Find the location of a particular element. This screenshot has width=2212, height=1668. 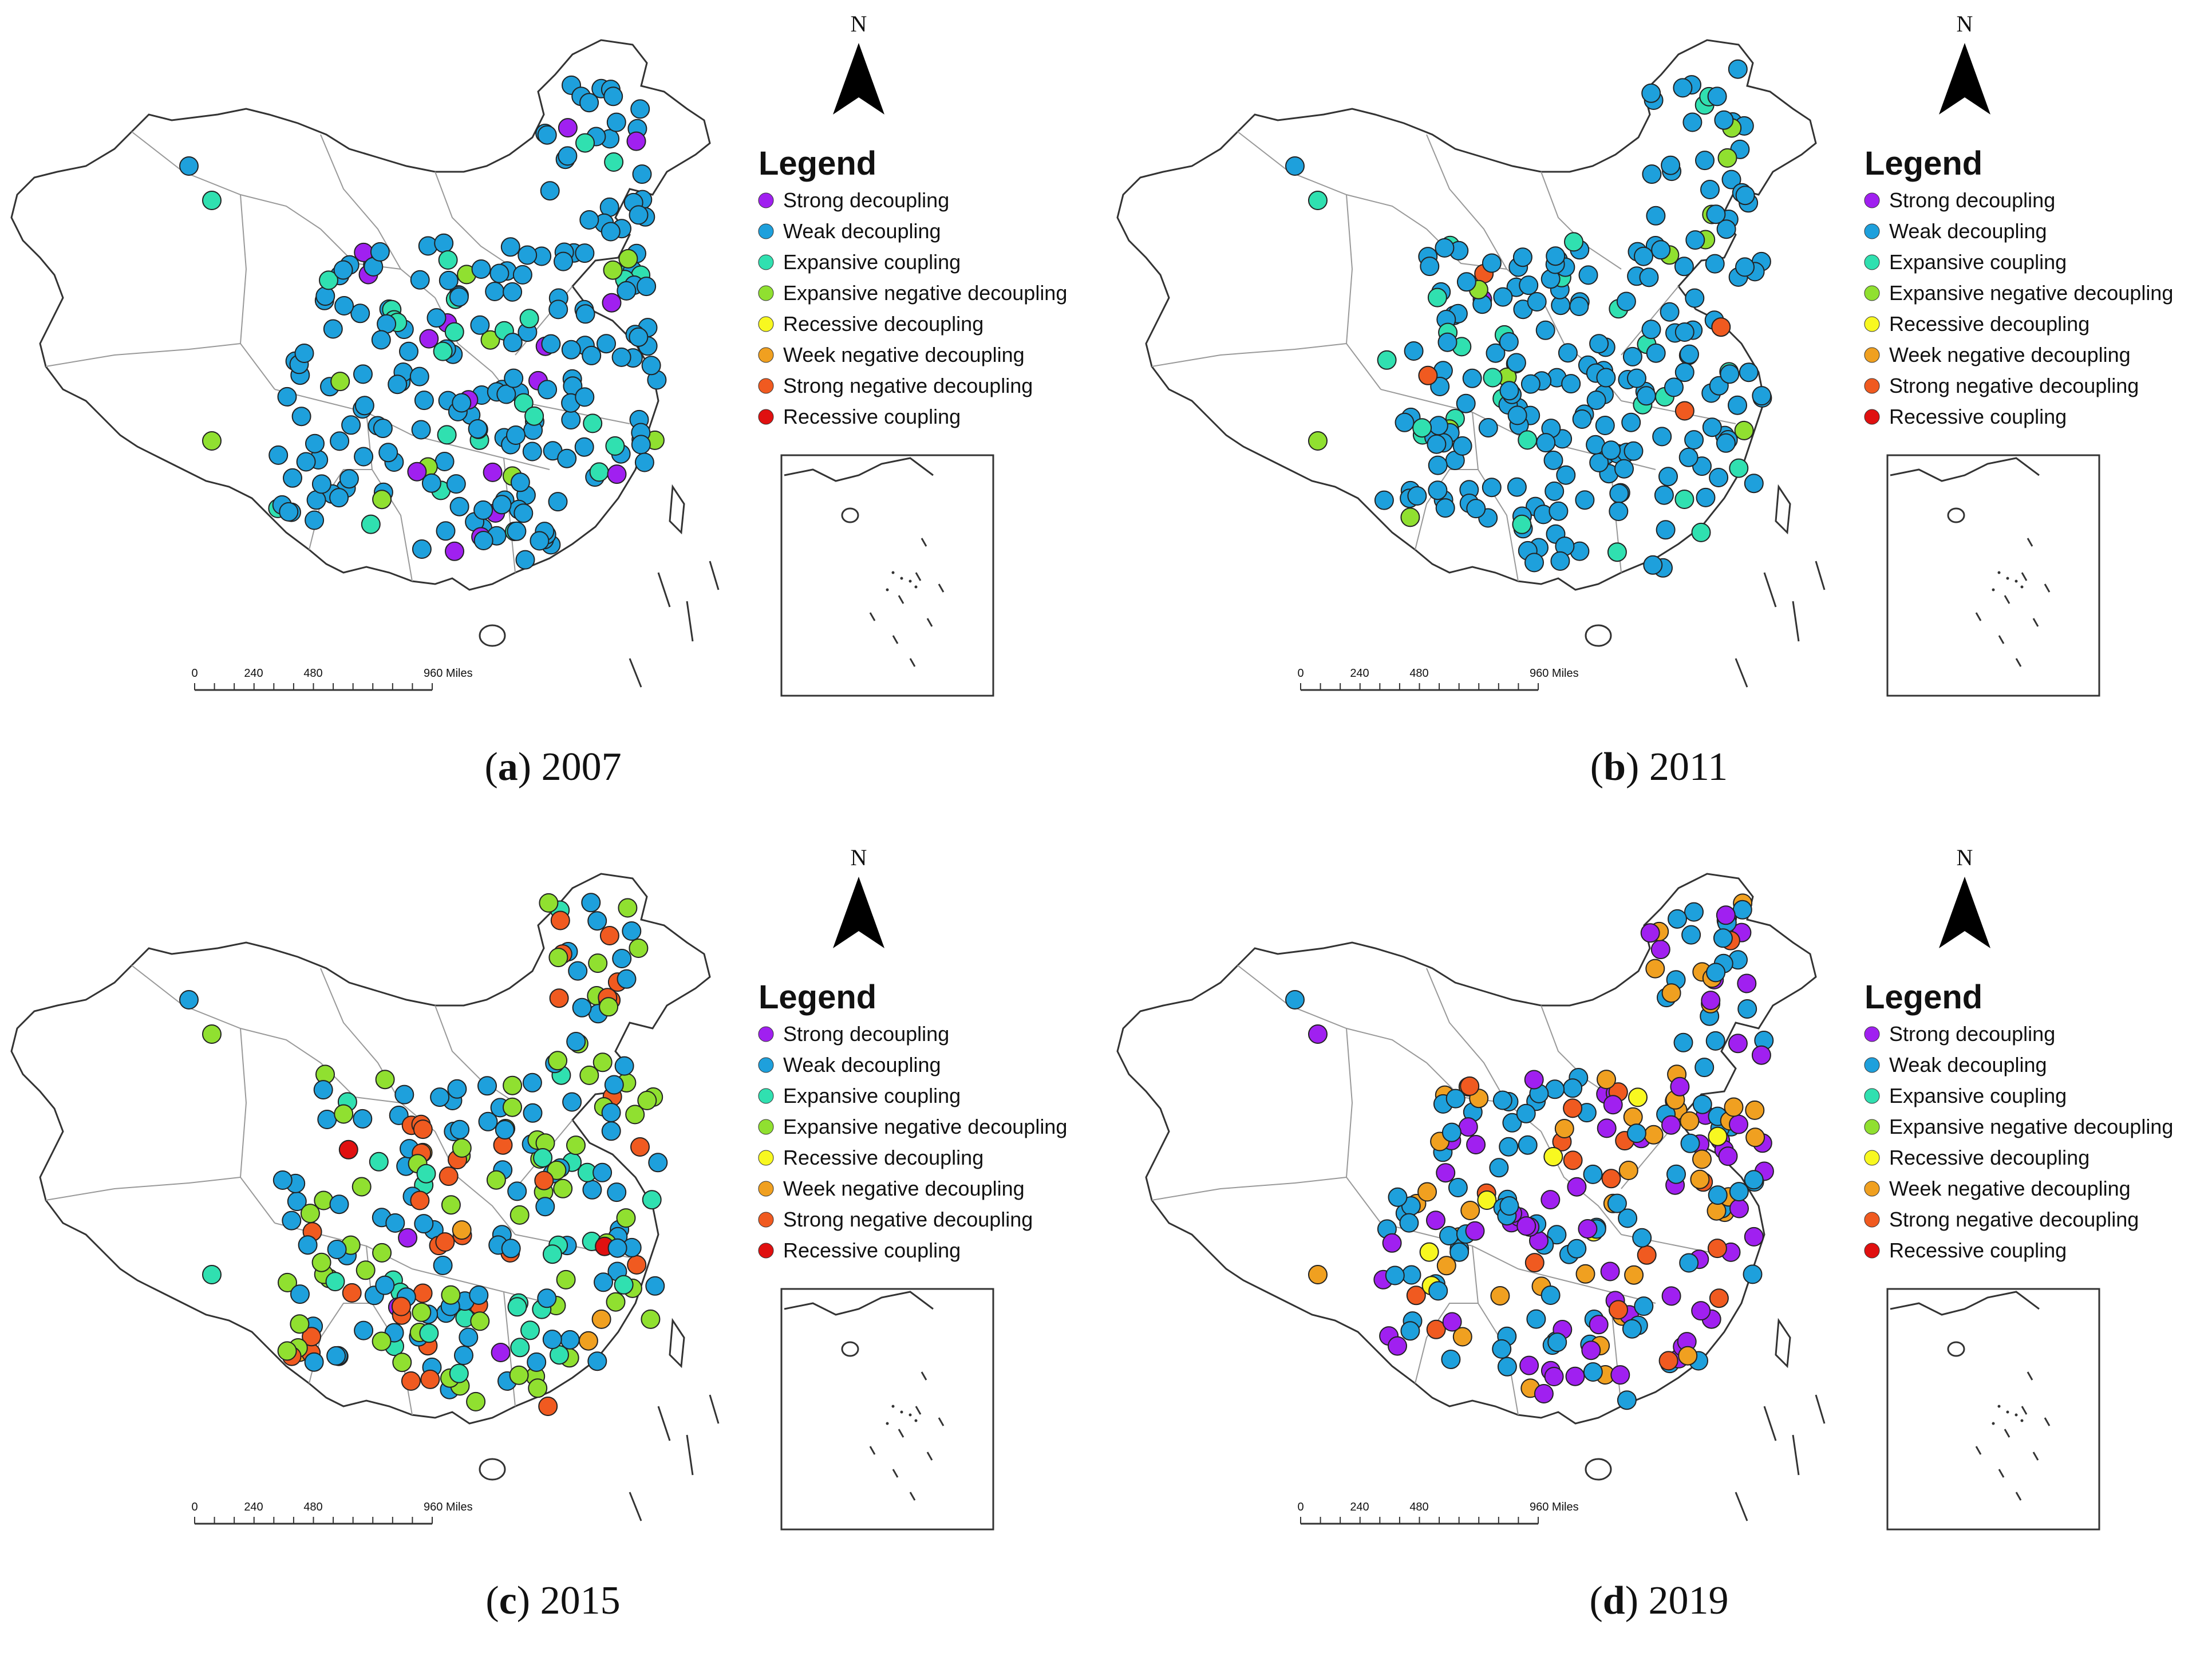

legend-label-strong-decoupling: Strong decoupling is located at coordinates (866, 200).